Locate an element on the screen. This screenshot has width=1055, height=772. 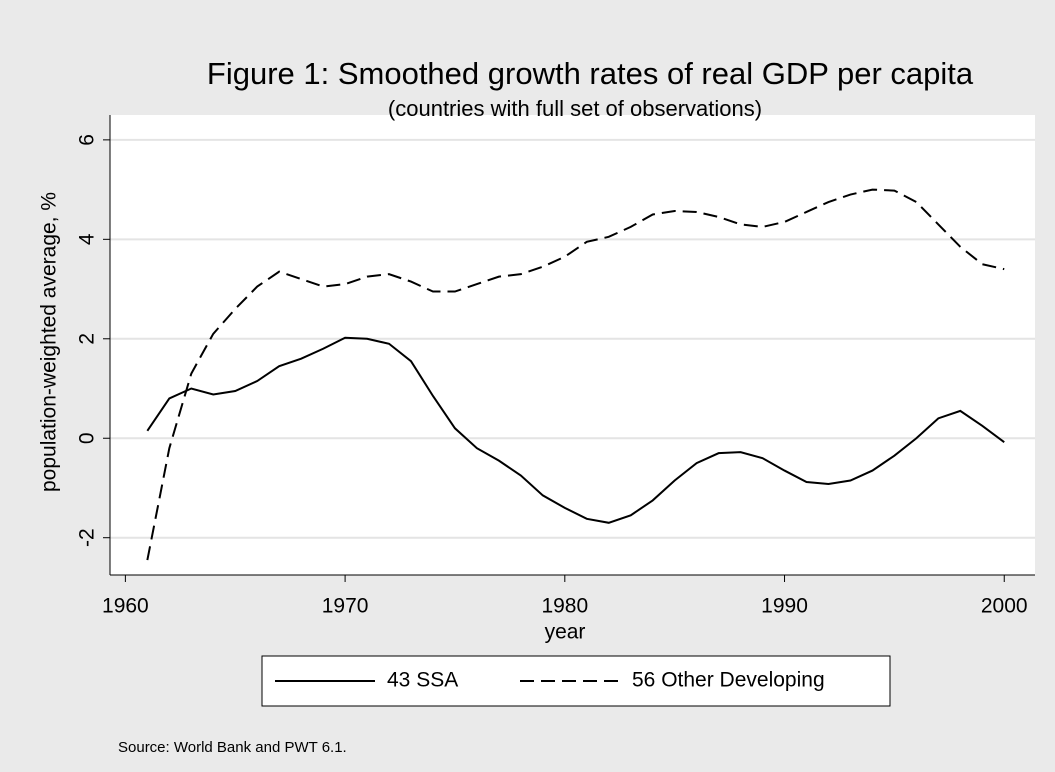
y-tick-label: 6 is located at coordinates (87, 140).